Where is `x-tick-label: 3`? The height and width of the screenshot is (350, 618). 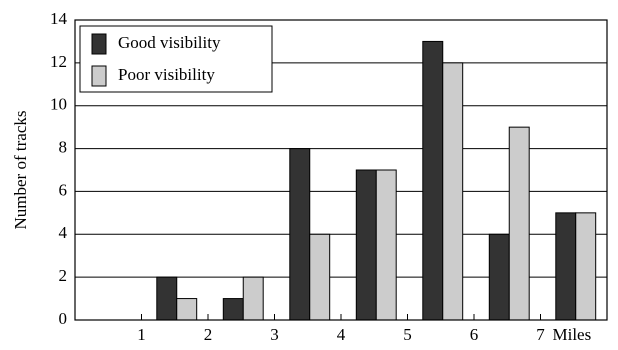
x-tick-label: 3 is located at coordinates (274, 334).